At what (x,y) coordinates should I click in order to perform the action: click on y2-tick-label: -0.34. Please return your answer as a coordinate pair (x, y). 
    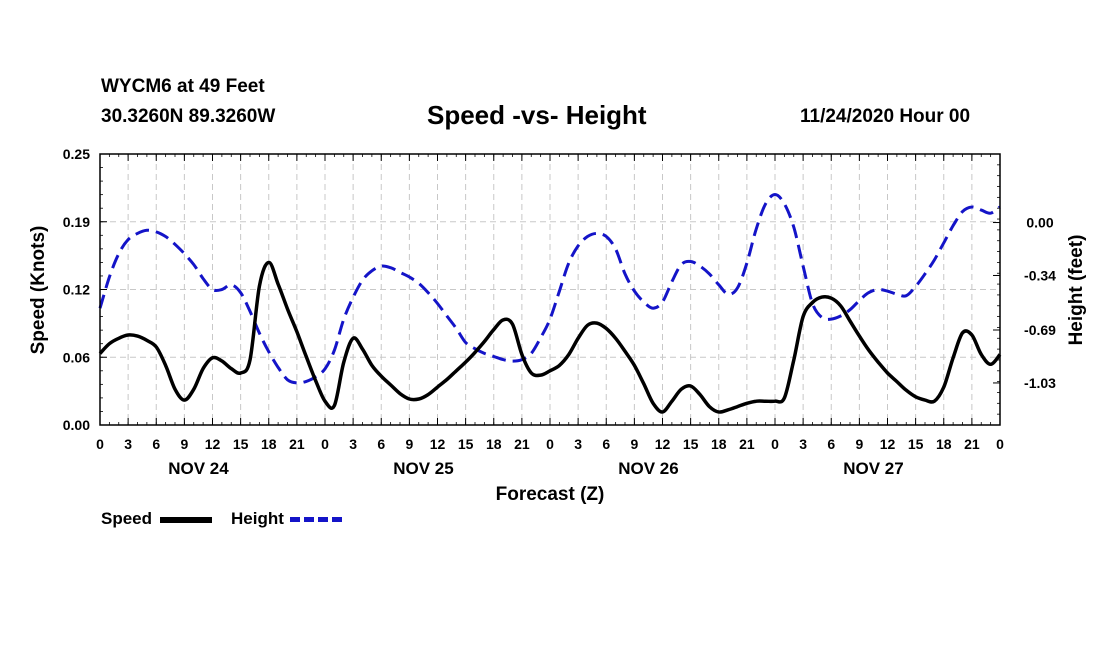
    Looking at the image, I should click on (1040, 275).